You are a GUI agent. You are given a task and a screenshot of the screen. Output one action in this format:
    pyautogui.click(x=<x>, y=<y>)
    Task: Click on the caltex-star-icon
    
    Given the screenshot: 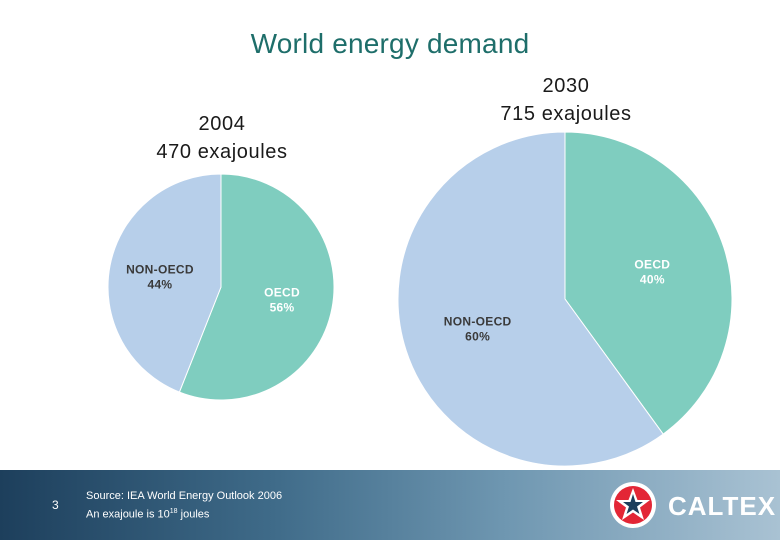 What is the action you would take?
    pyautogui.click(x=633, y=505)
    